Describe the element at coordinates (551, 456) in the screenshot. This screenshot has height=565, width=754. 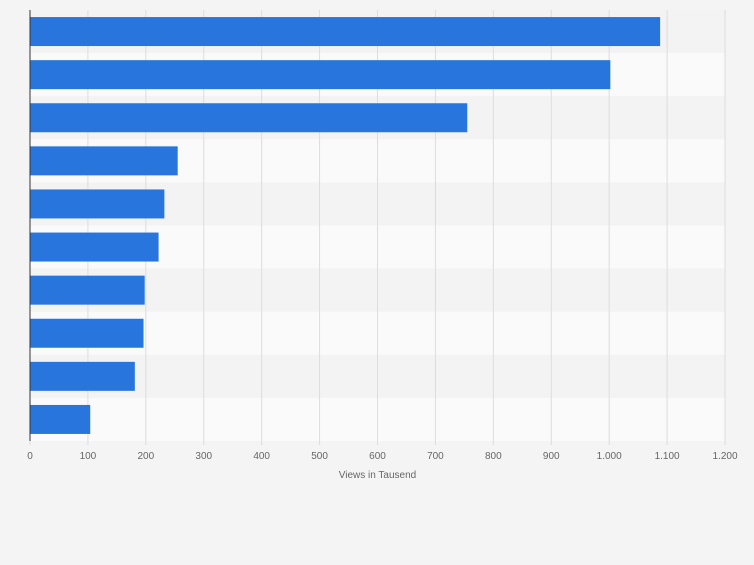
I see `tick-label: 900` at that location.